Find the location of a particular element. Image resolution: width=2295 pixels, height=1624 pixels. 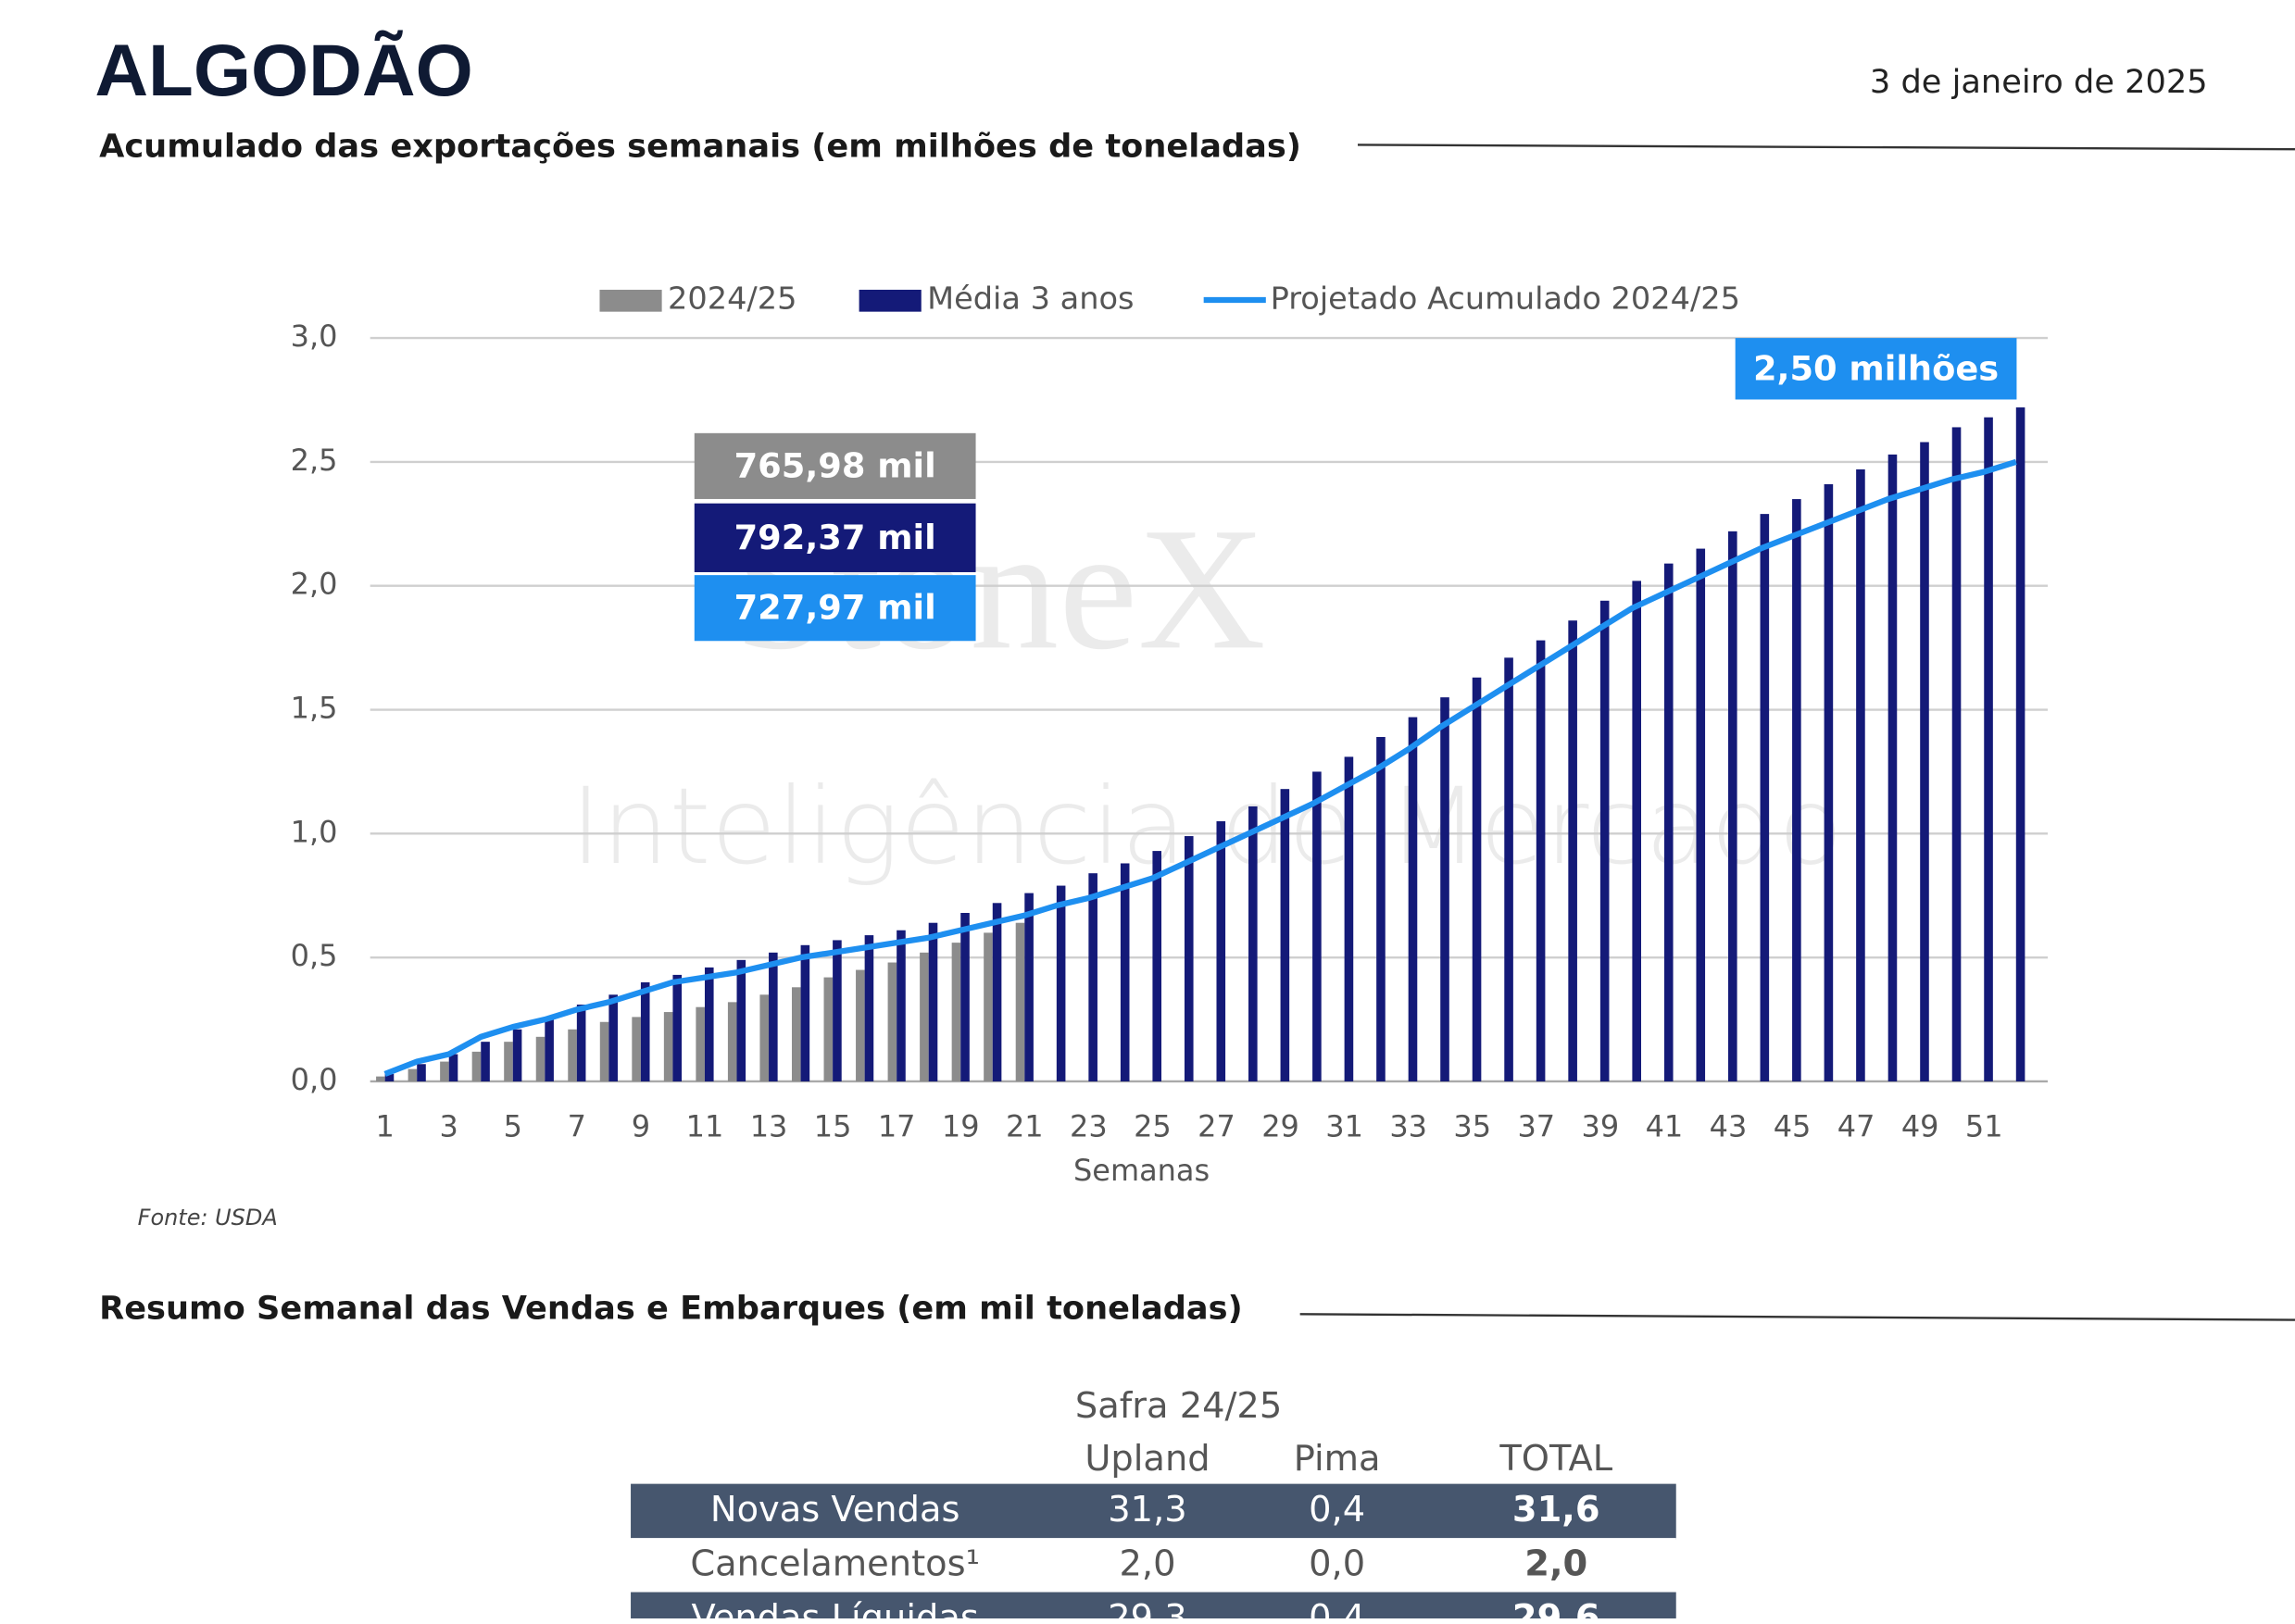

legend-label: Projetado Acumulado 2024/25 is located at coordinates (1505, 299).